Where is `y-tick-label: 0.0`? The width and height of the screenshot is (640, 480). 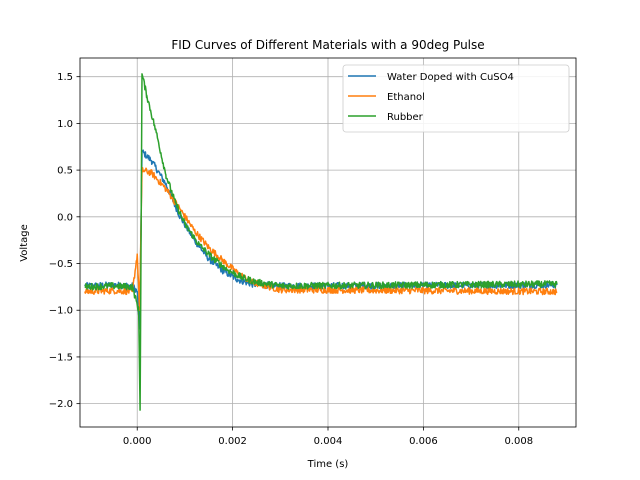 y-tick-label: 0.0 is located at coordinates (65, 217).